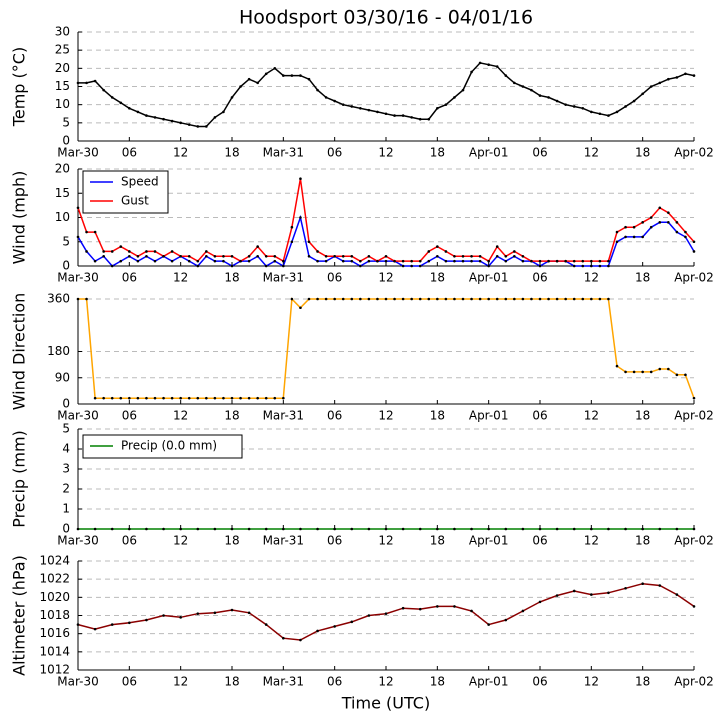  I want to click on y-tick-label: 15, so click(62, 193).